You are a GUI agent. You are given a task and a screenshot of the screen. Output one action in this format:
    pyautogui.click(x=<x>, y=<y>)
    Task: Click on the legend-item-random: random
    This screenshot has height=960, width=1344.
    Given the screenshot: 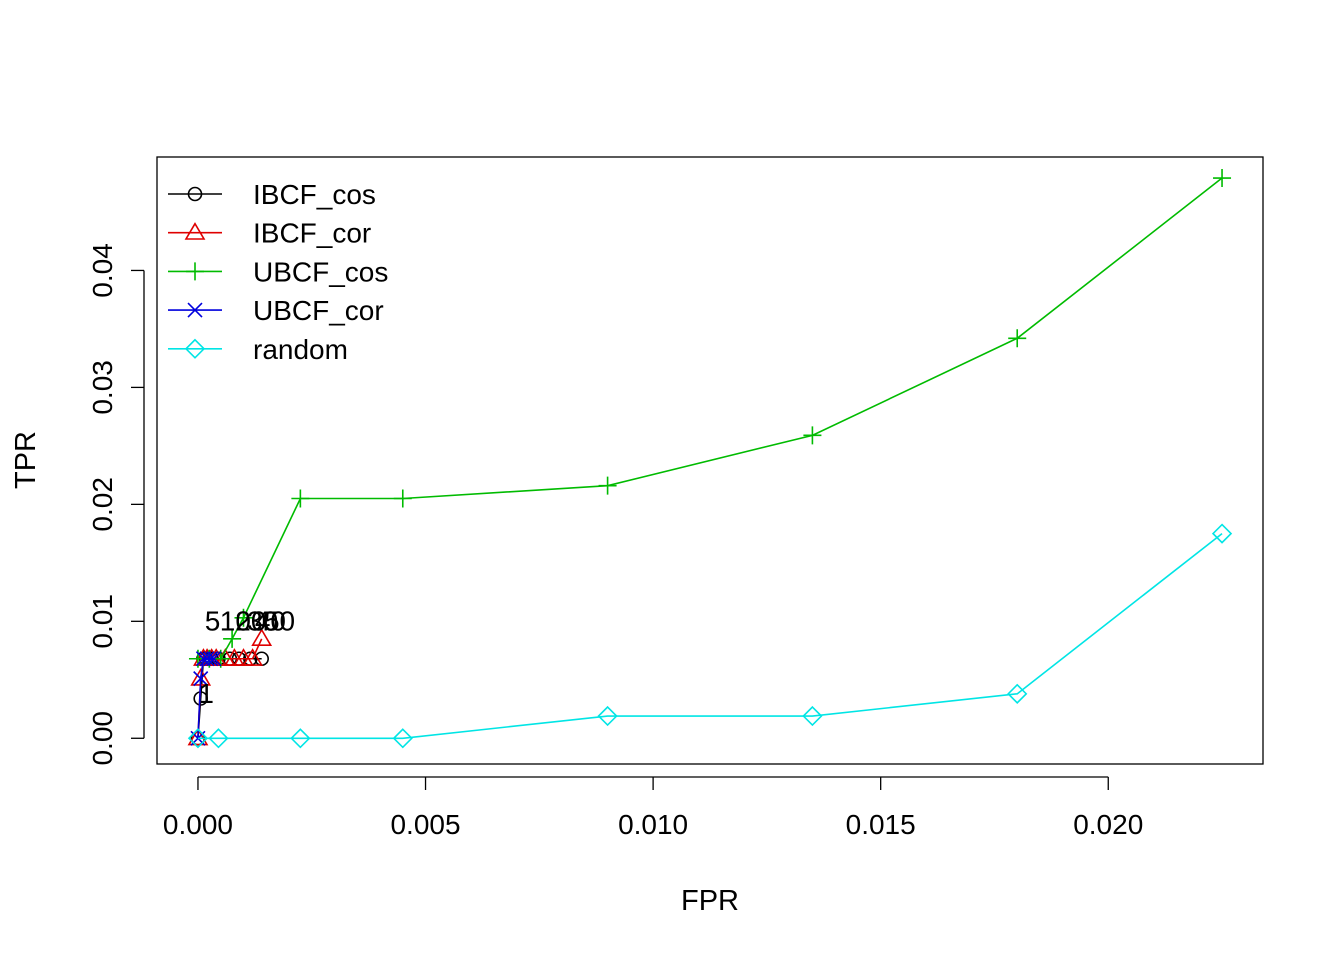 What is the action you would take?
    pyautogui.click(x=258, y=349)
    